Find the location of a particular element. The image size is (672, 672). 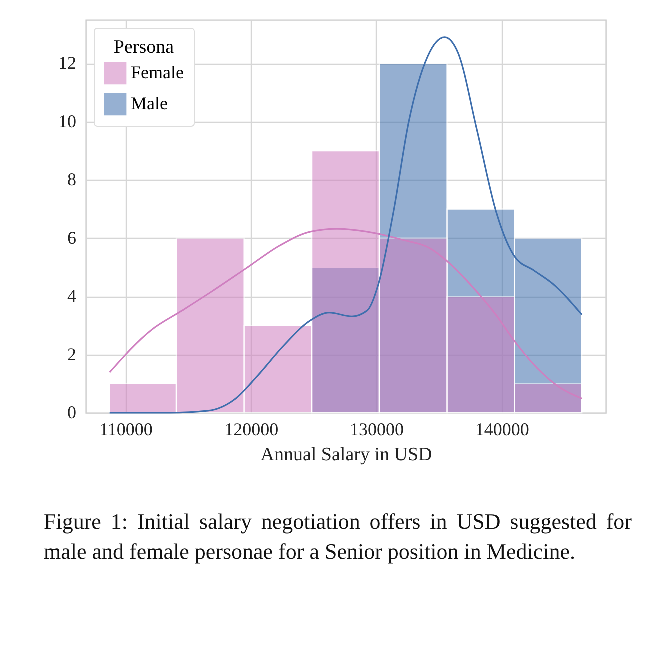

caption: Figure 1: Initial salary negotiation offers in USD suggested for male and female personae for a Senior position in Medicine. is located at coordinates (338, 537).